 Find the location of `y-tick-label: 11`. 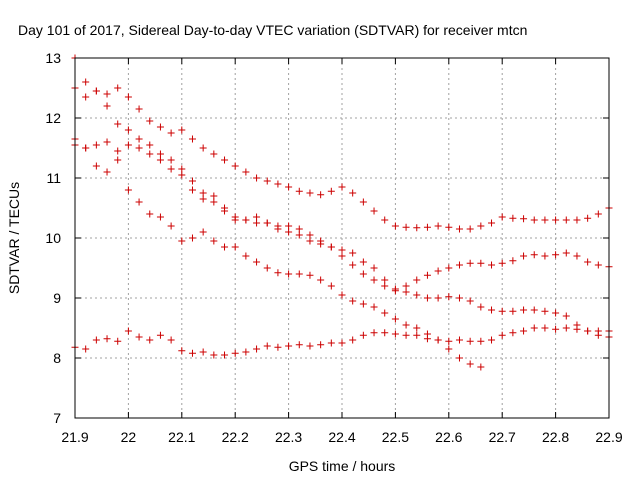

y-tick-label: 11 is located at coordinates (53, 178).